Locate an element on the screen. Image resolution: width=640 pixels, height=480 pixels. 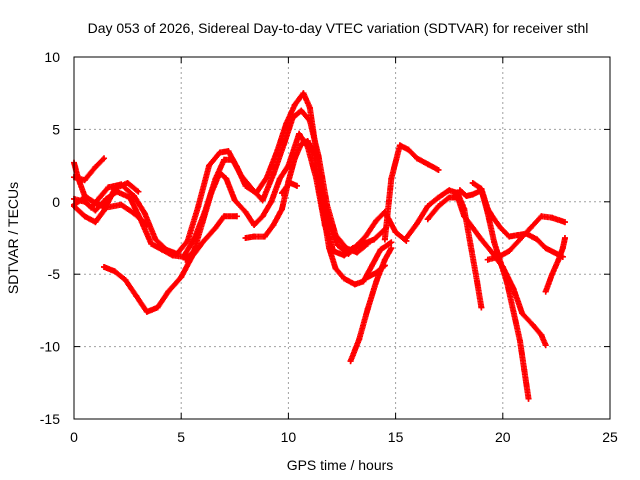
x-tick-label: 10 is located at coordinates (289, 437).